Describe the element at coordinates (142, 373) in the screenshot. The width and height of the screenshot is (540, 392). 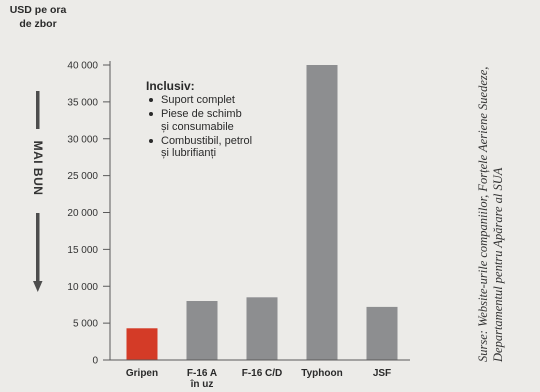
I see `x-tick-label: Gripen` at that location.